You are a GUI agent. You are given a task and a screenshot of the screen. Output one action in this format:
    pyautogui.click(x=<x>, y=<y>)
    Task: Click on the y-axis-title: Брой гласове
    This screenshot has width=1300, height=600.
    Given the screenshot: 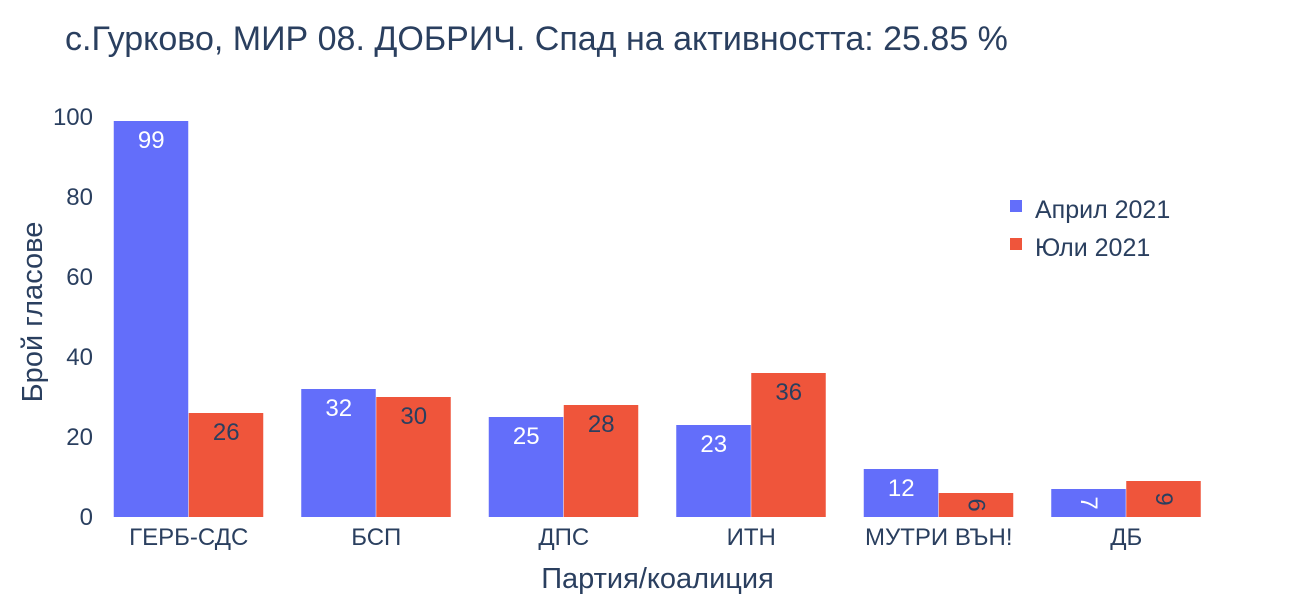 What is the action you would take?
    pyautogui.click(x=33, y=312)
    